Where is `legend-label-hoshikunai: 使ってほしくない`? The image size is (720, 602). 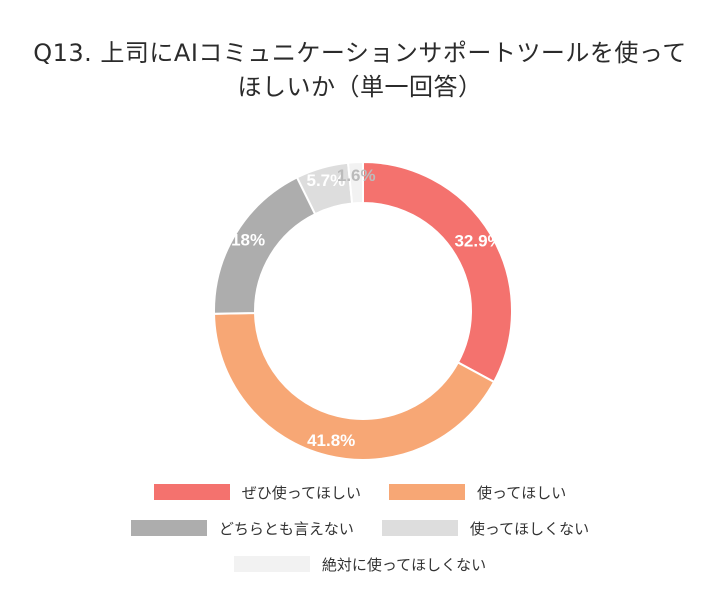
legend-label-hoshikunai: 使ってほしくない is located at coordinates (529, 528).